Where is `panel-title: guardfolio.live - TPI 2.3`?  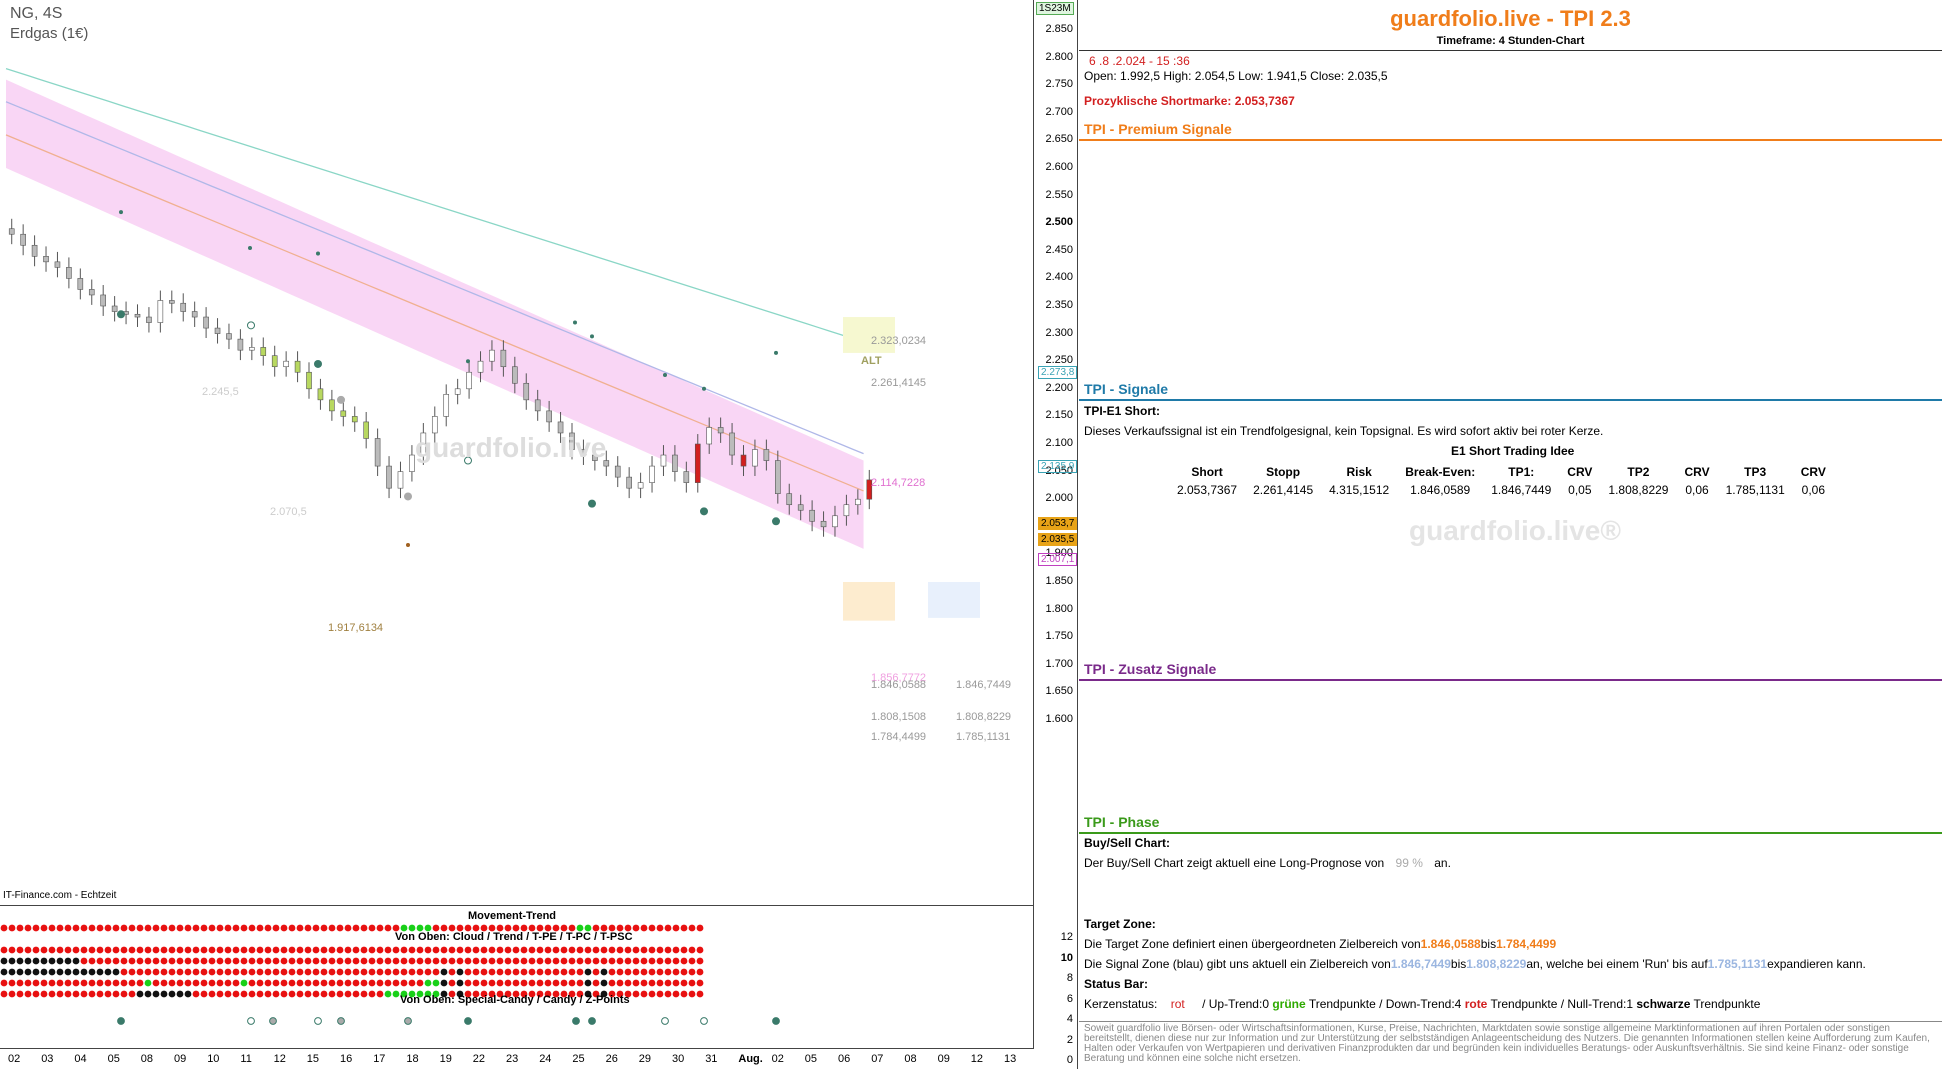 panel-title: guardfolio.live - TPI 2.3 is located at coordinates (1510, 18).